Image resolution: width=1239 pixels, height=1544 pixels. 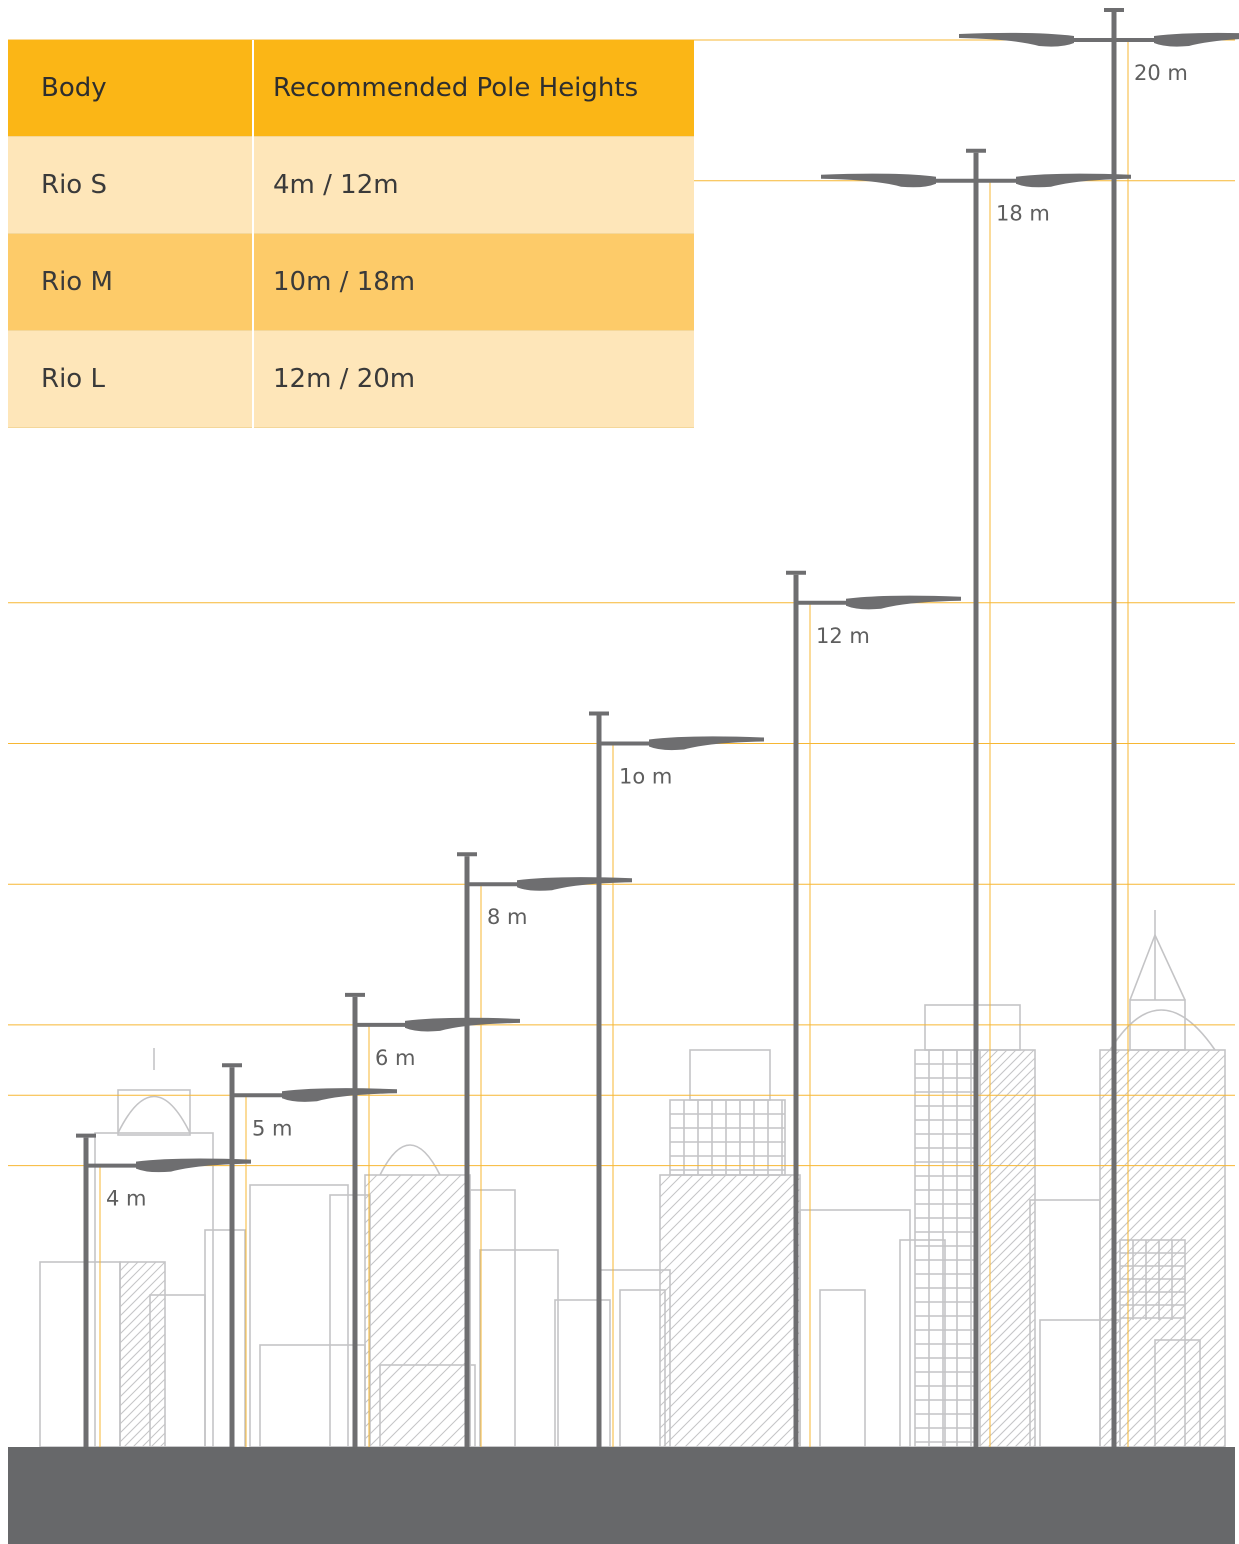 I want to click on header-pole-heights: Recommended Pole Heights, so click(x=473, y=88).